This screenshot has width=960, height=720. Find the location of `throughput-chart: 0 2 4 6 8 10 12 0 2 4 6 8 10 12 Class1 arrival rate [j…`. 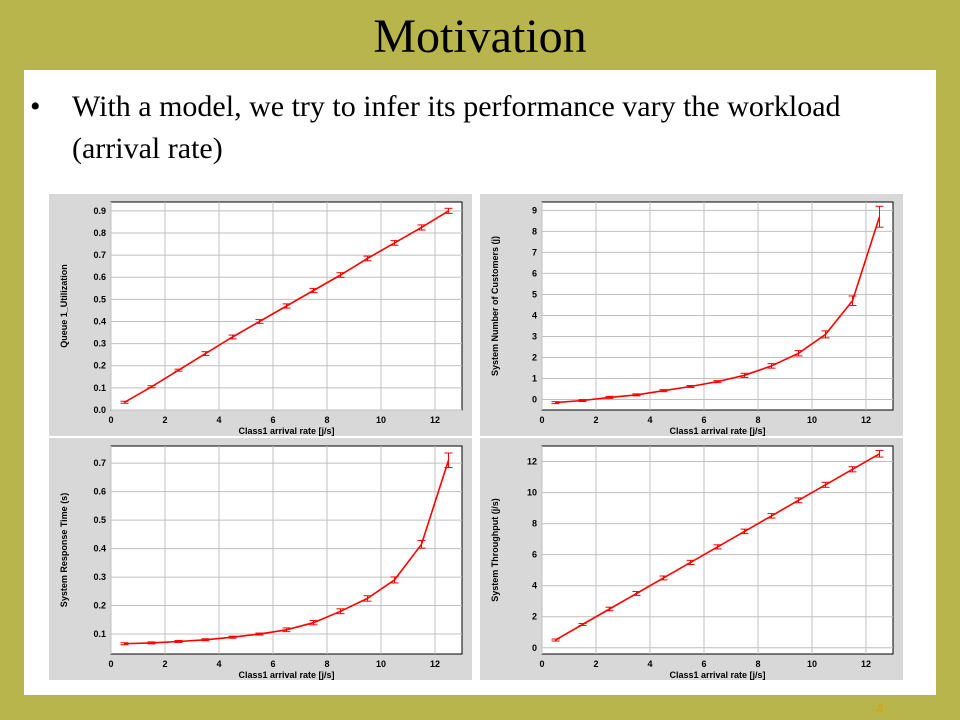

throughput-chart: 0 2 4 6 8 10 12 0 2 4 6 8 10 12 Class1 arrival rate [j… is located at coordinates (692, 562).